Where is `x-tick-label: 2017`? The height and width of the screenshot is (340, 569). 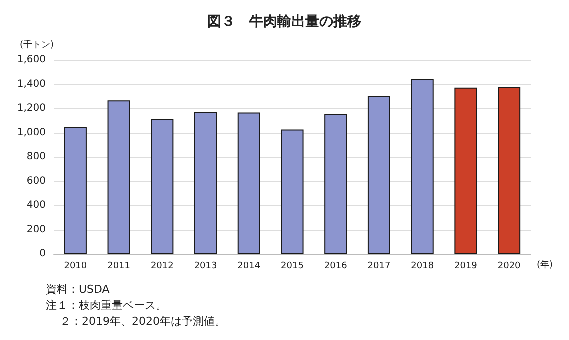
x-tick-label: 2017 is located at coordinates (379, 267).